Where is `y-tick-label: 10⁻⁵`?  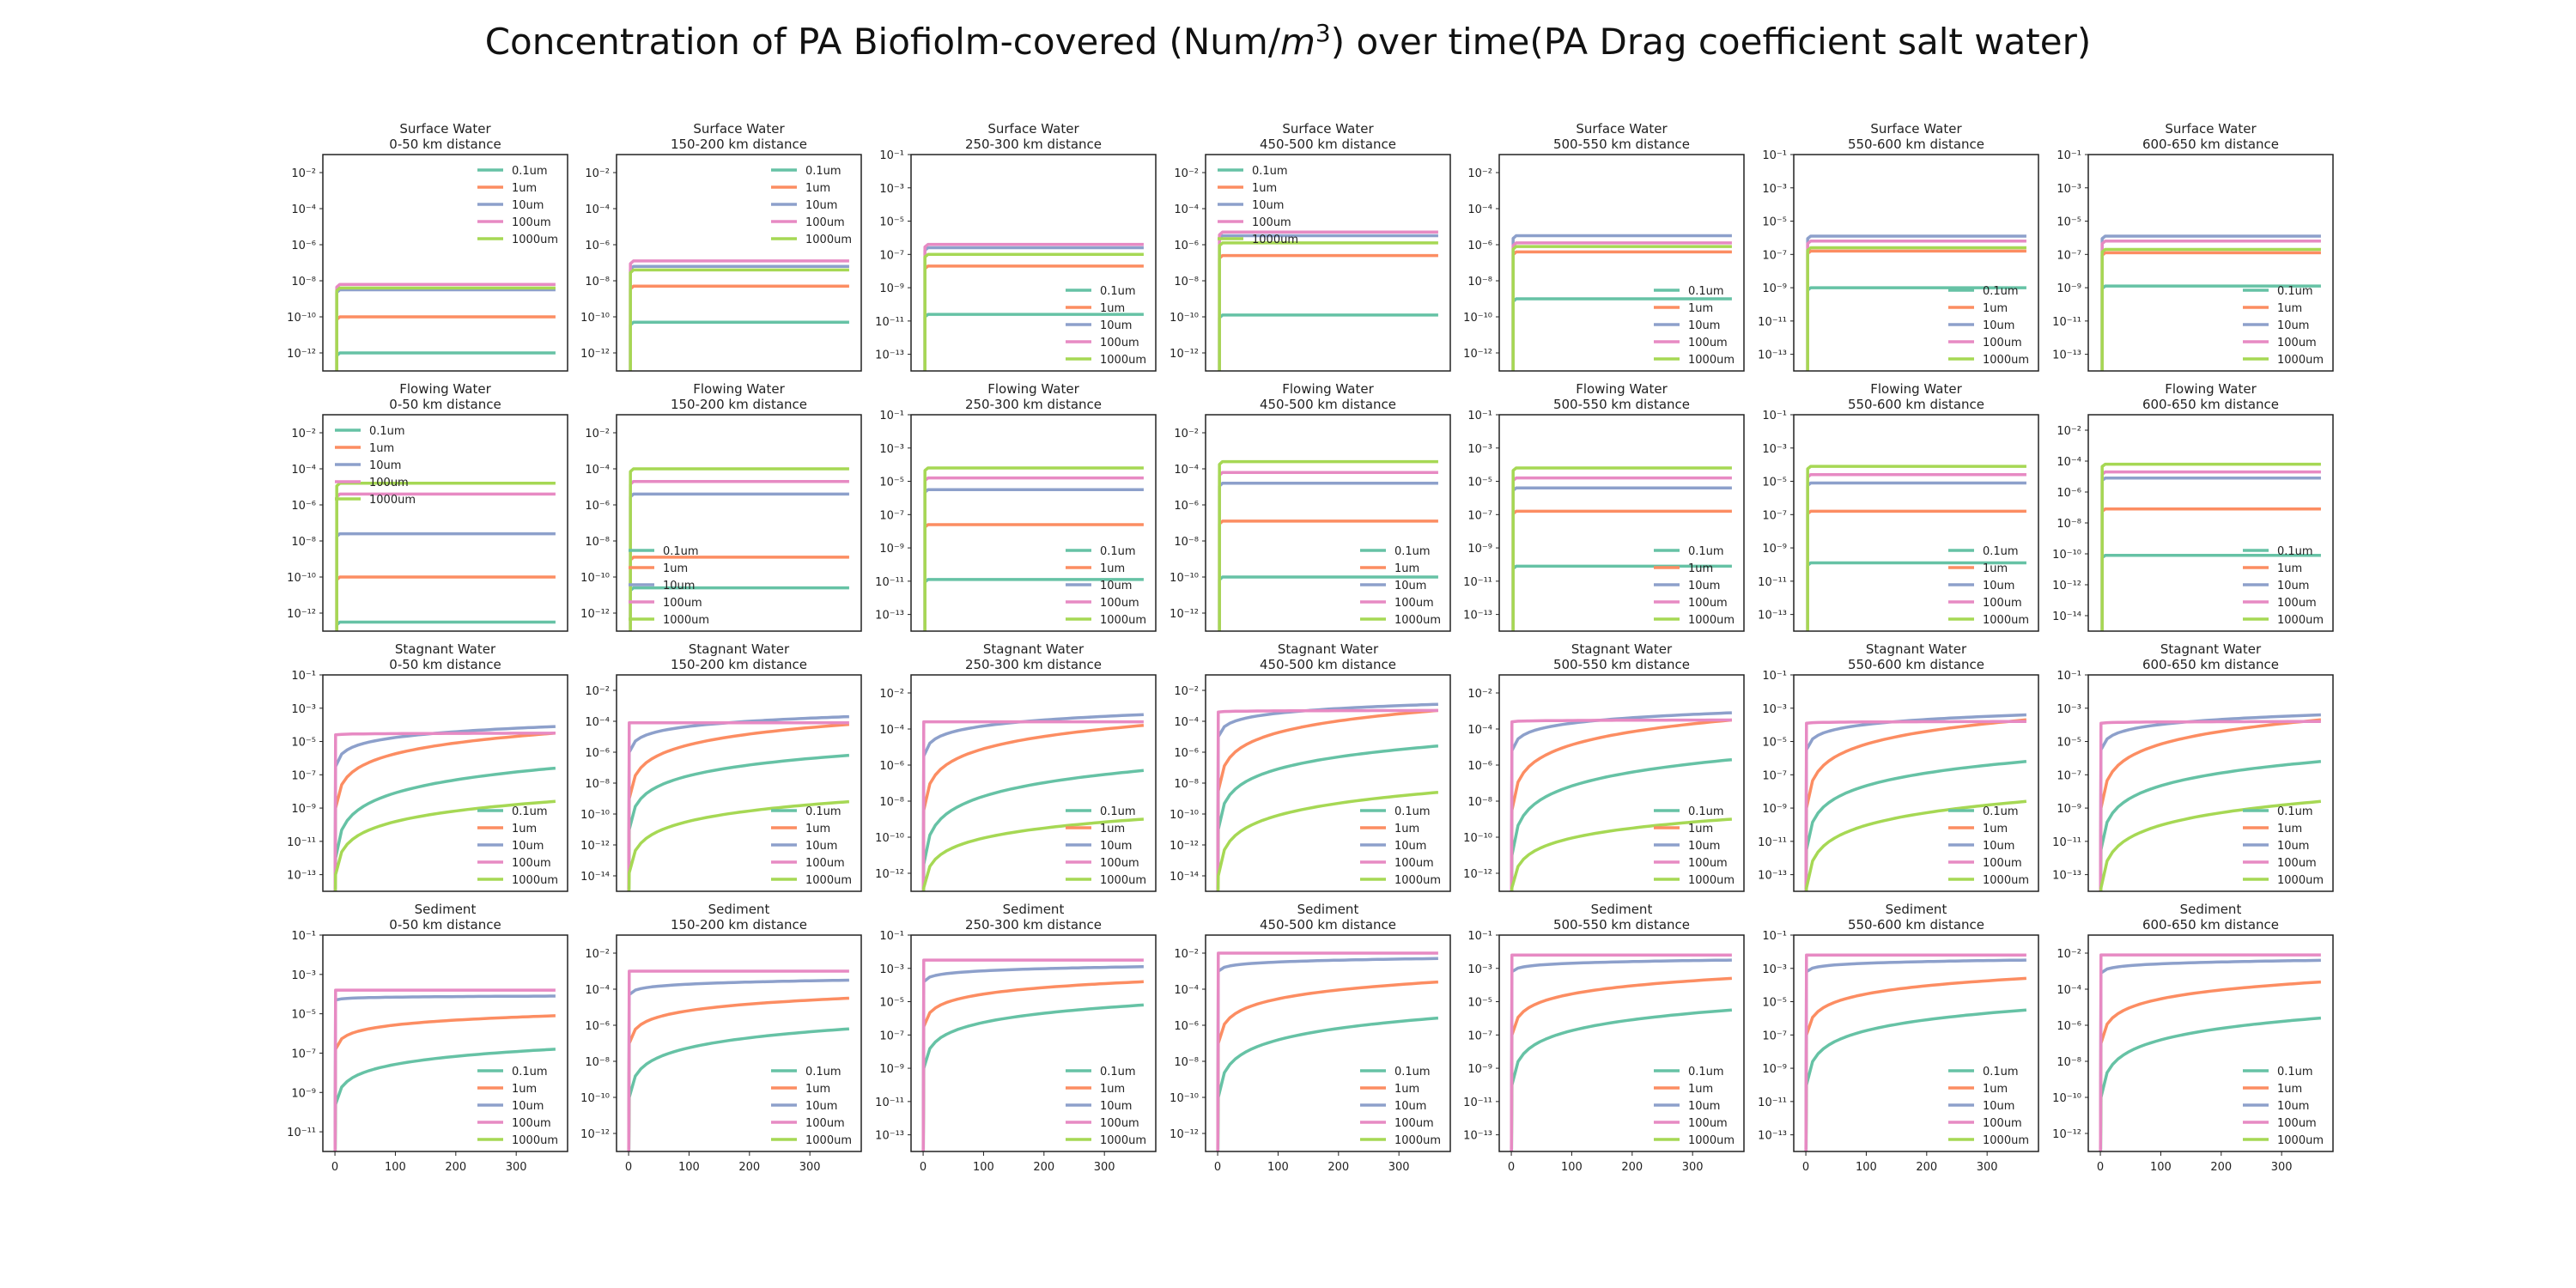
y-tick-label: 10⁻⁵ is located at coordinates (1775, 744).